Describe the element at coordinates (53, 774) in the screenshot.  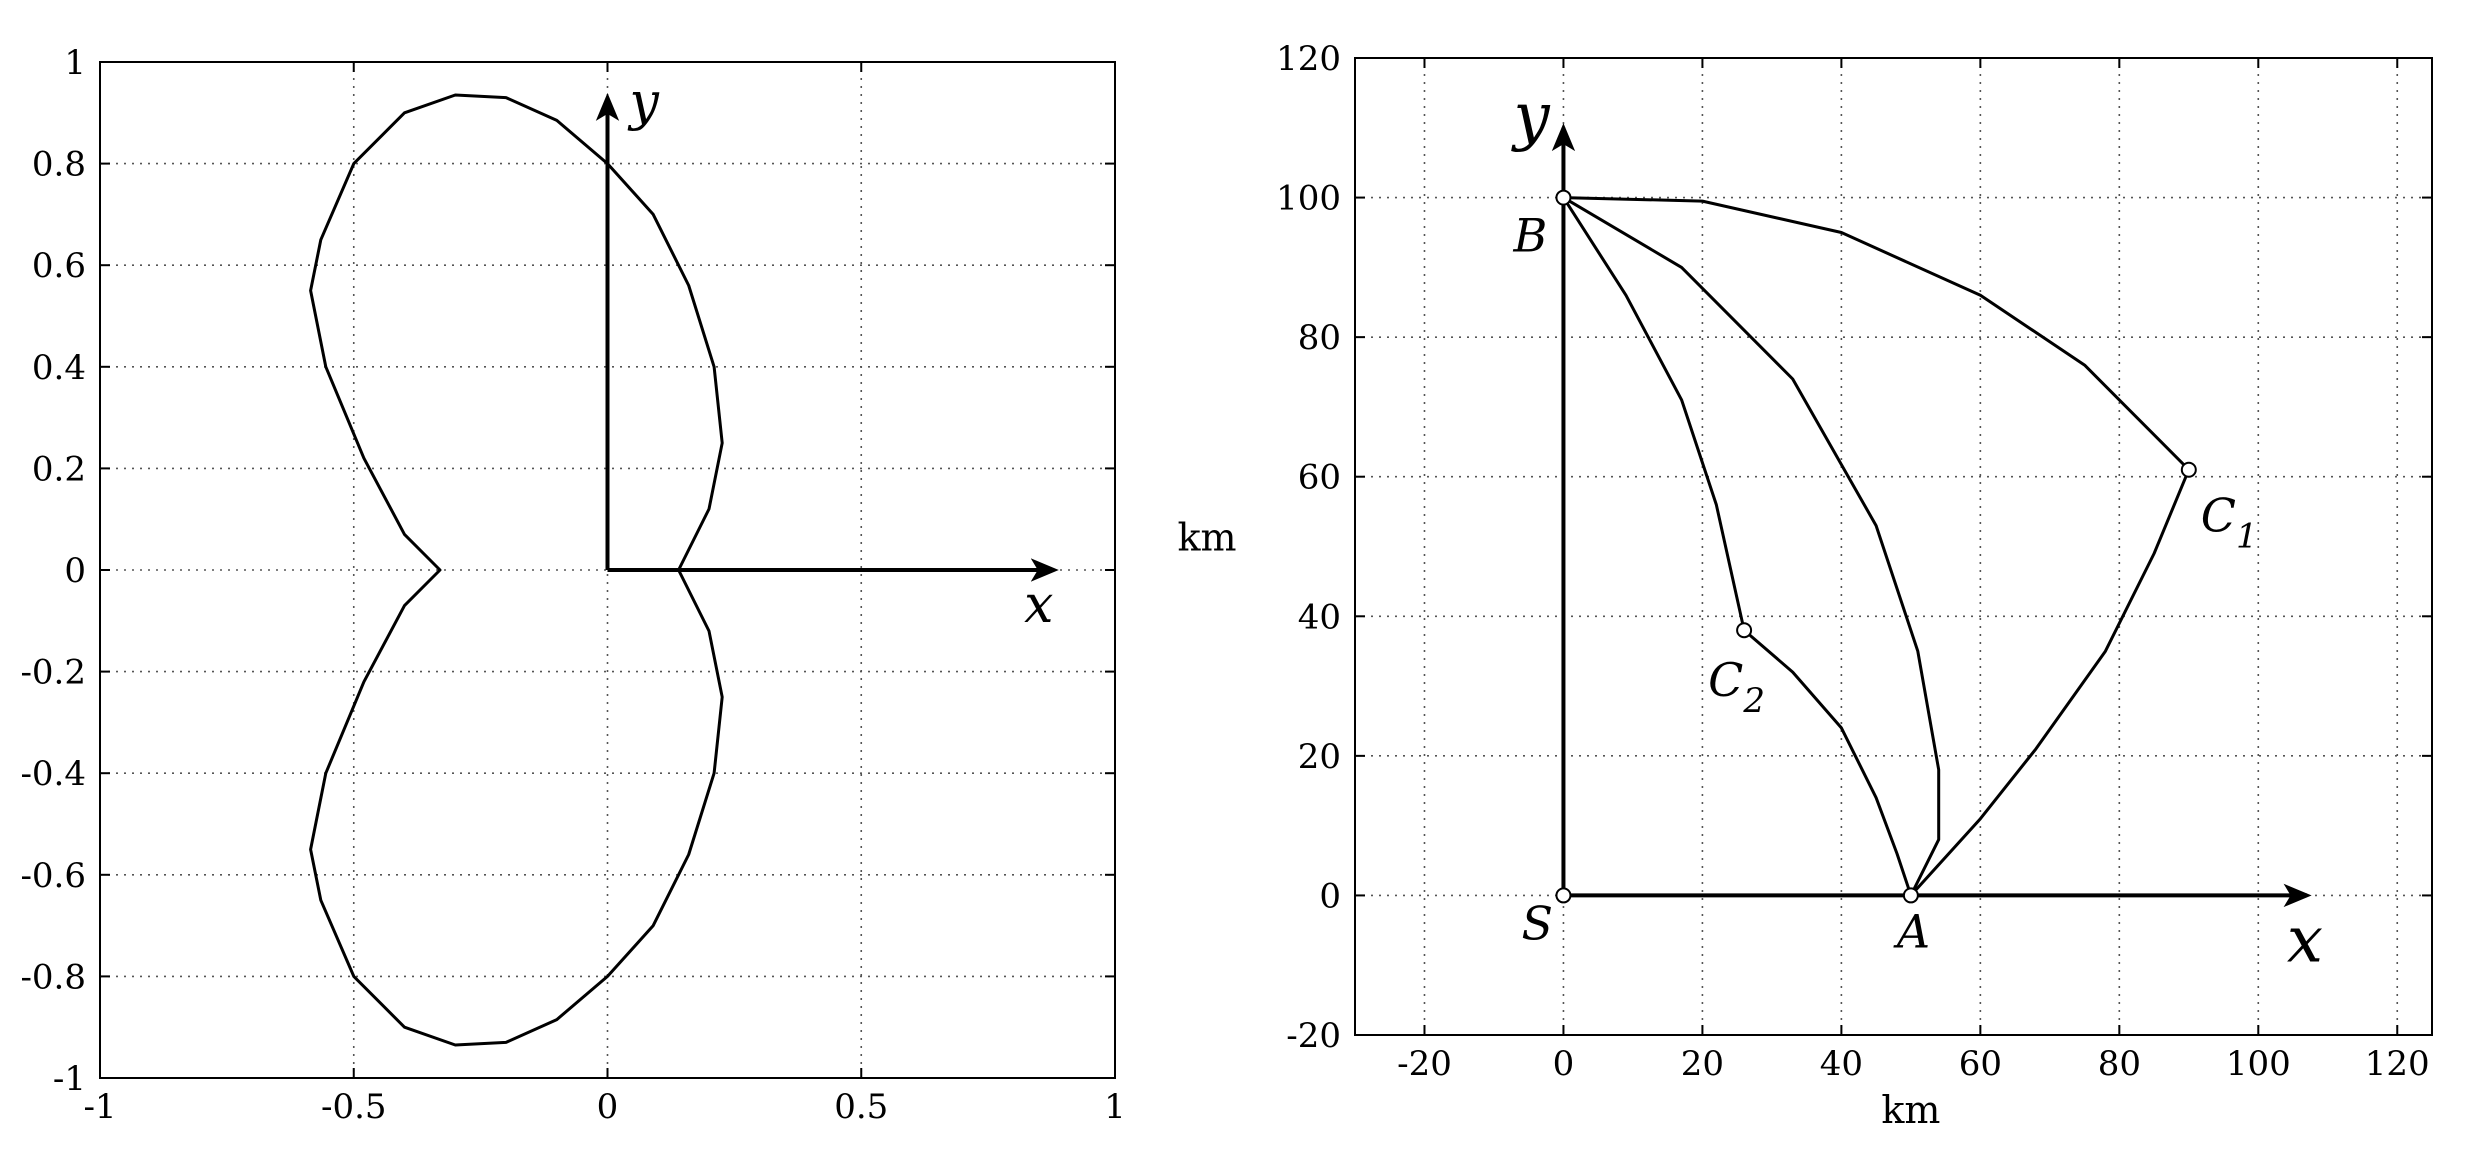
I see `y-tick-label: -0.4` at that location.